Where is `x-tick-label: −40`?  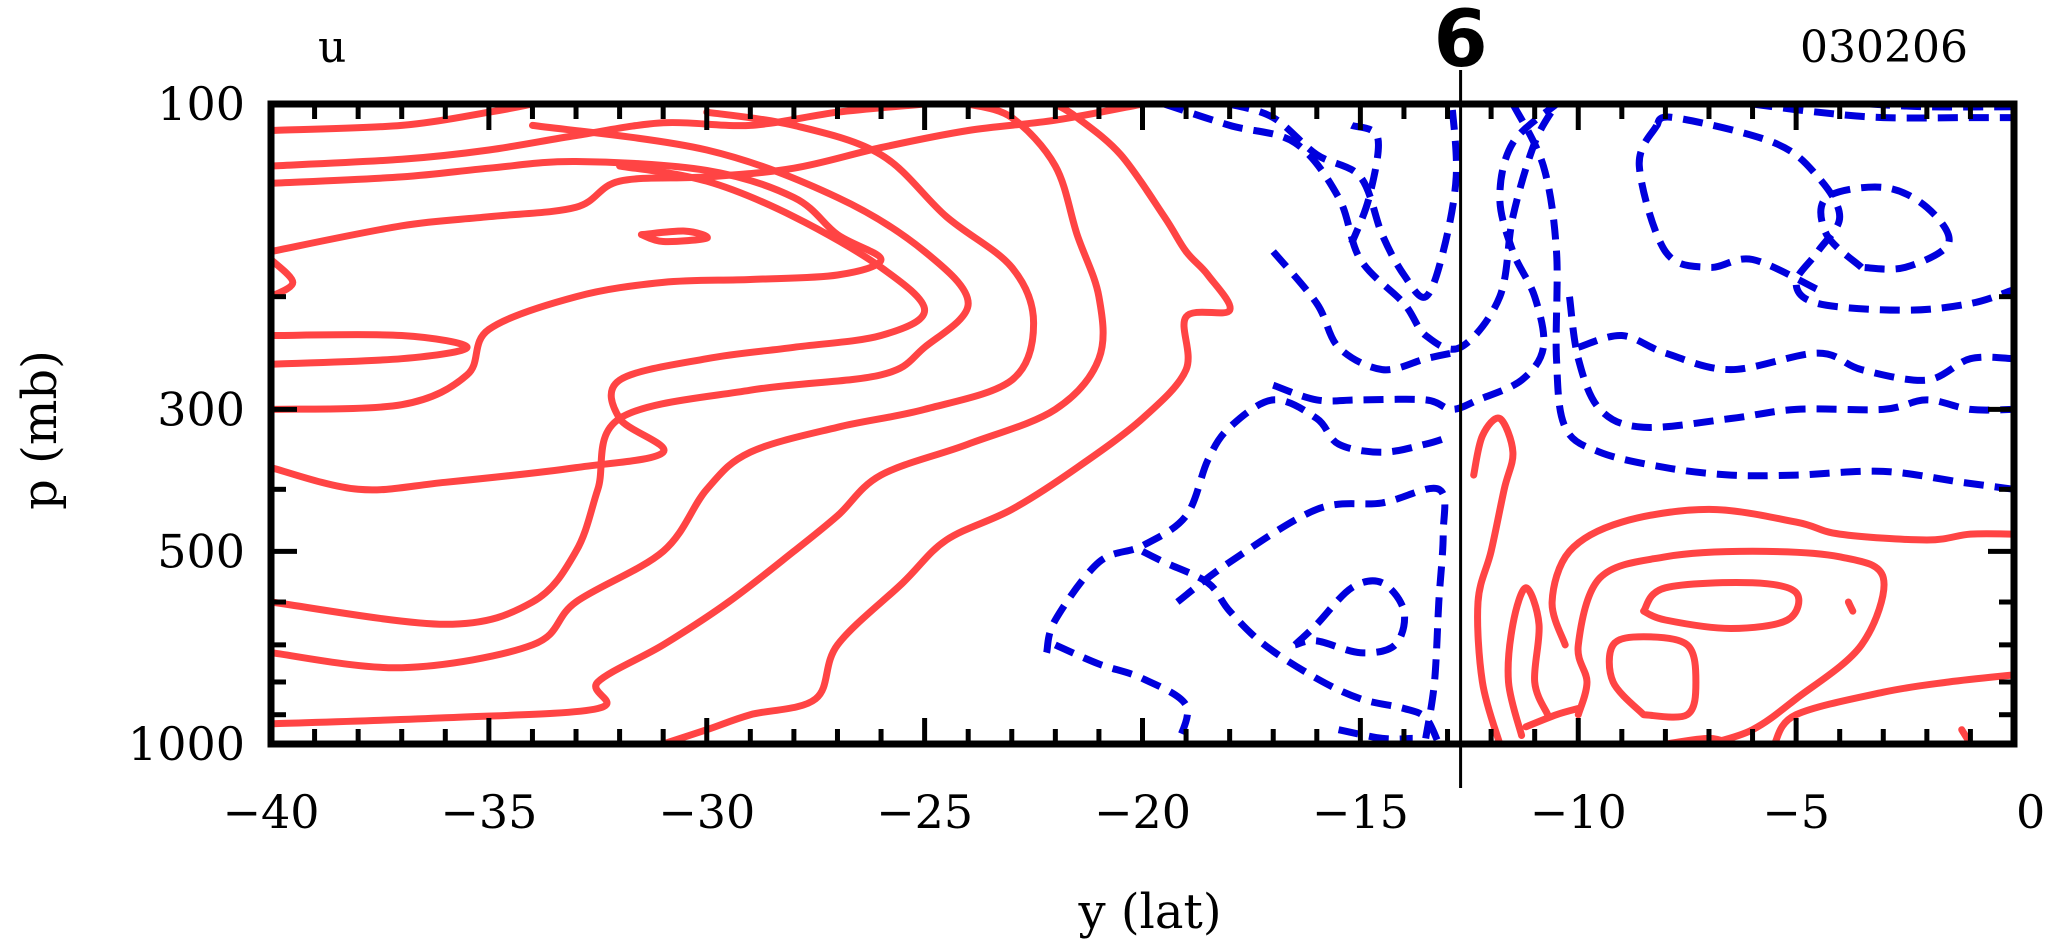 x-tick-label: −40 is located at coordinates (270, 812).